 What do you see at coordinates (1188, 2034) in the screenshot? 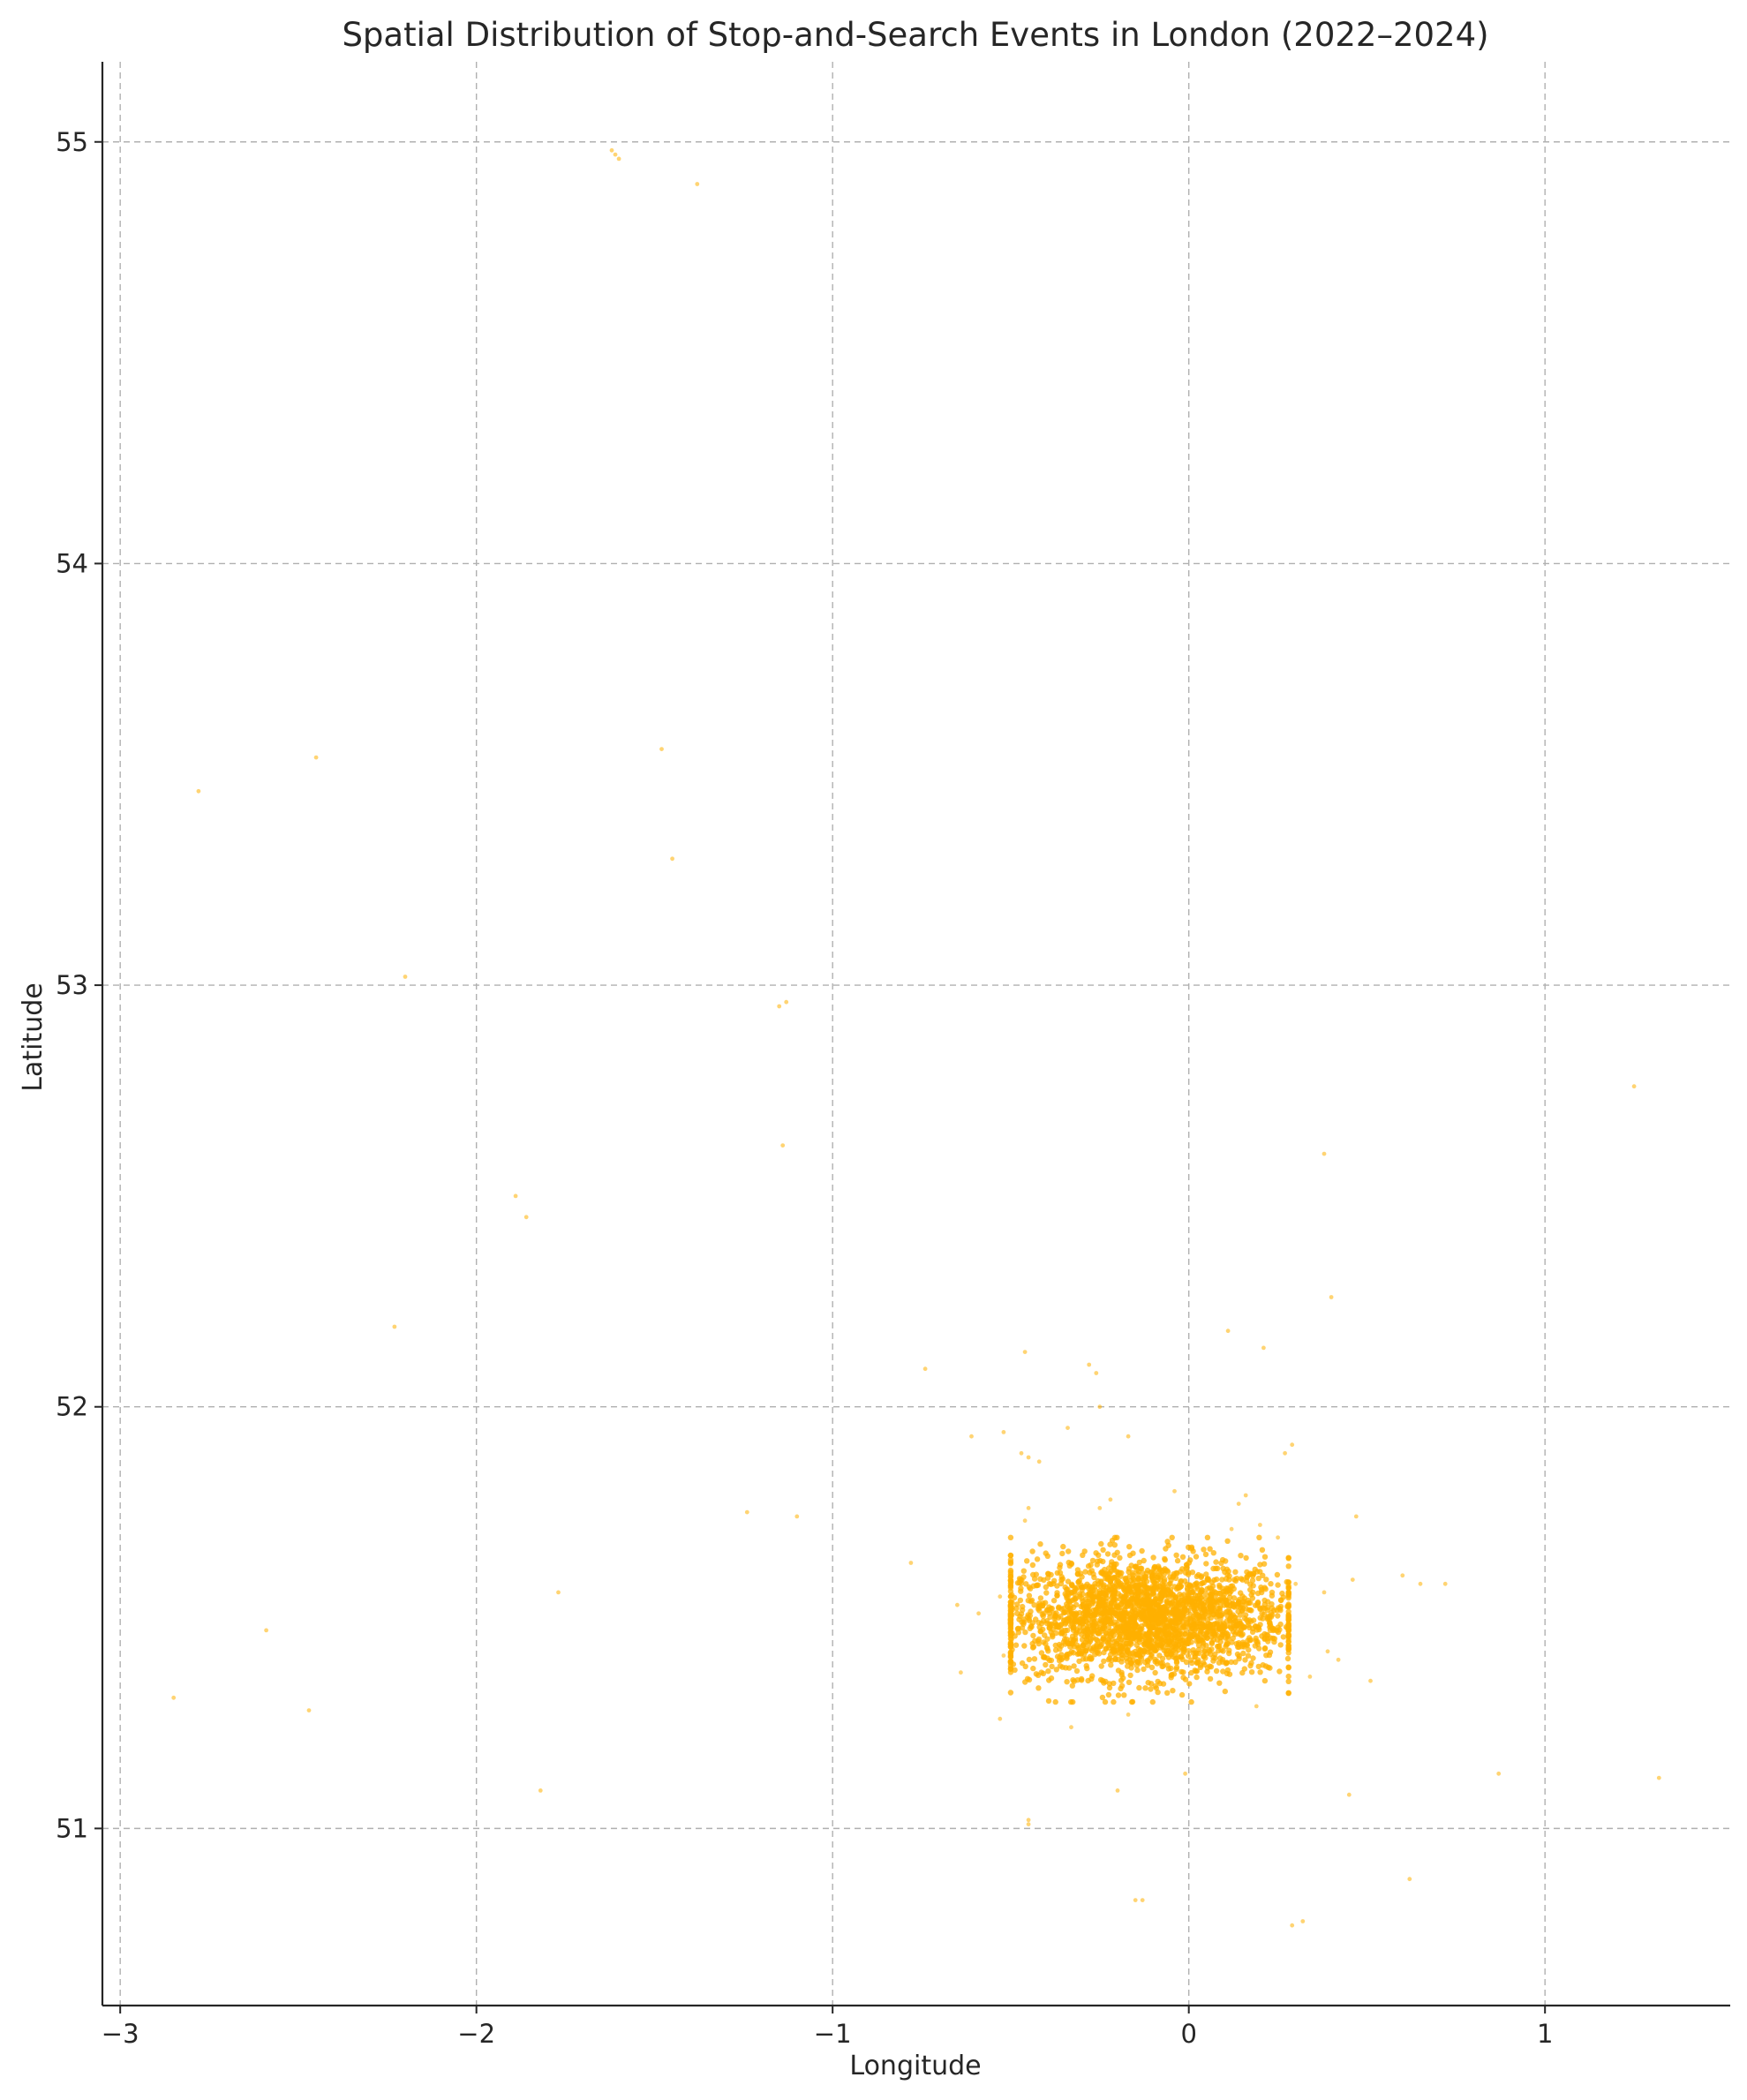
I see `x-tick-label: 0` at bounding box center [1188, 2034].